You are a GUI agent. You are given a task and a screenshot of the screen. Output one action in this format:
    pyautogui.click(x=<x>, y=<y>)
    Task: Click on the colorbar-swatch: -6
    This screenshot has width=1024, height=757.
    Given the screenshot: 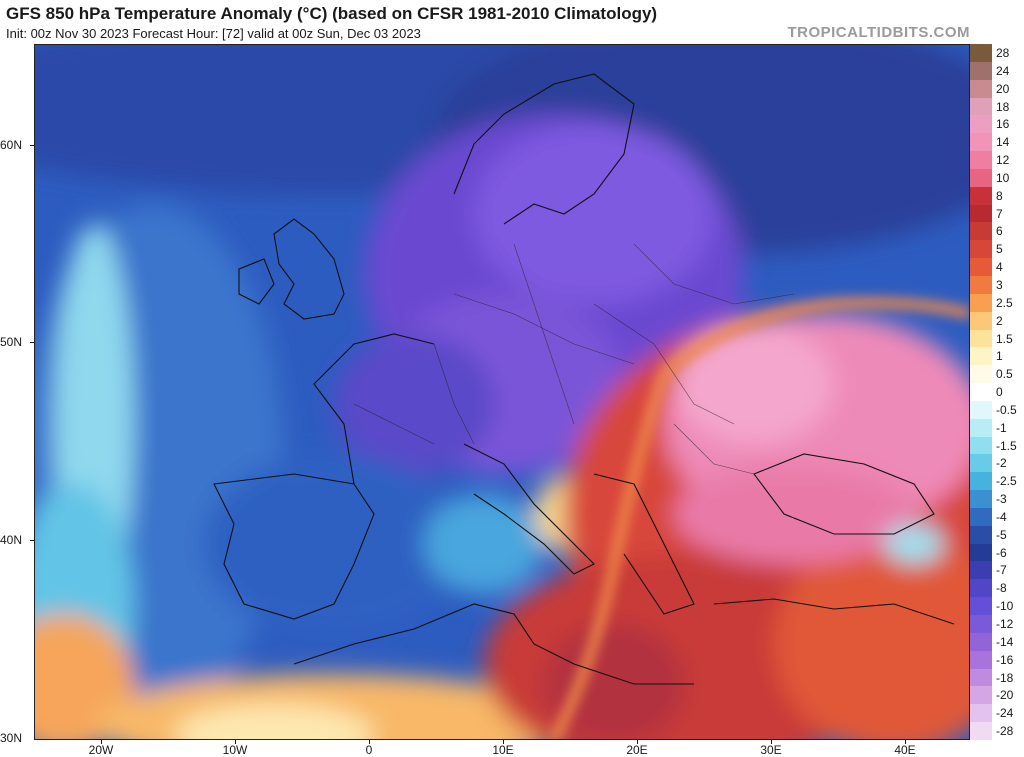 What is the action you would take?
    pyautogui.click(x=996, y=552)
    